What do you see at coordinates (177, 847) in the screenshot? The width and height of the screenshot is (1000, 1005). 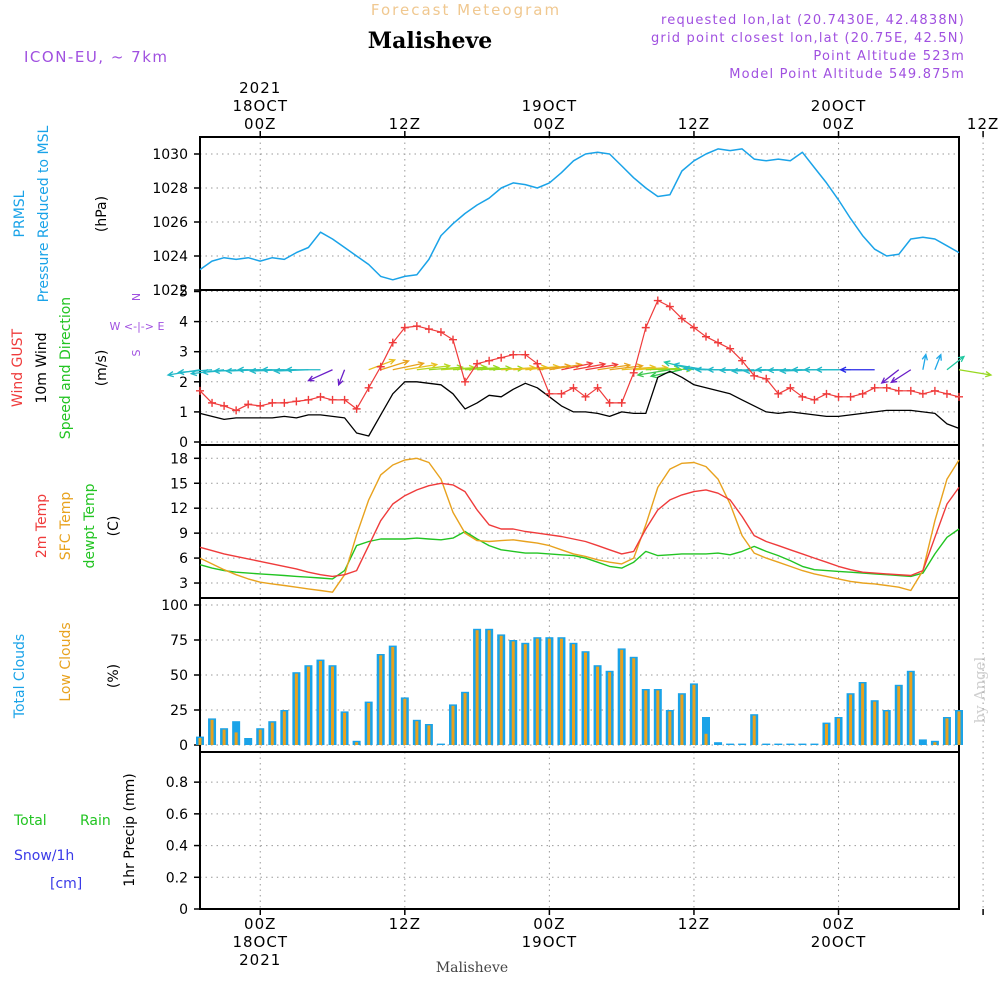 I see `precip-ytick-label: 0.4` at bounding box center [177, 847].